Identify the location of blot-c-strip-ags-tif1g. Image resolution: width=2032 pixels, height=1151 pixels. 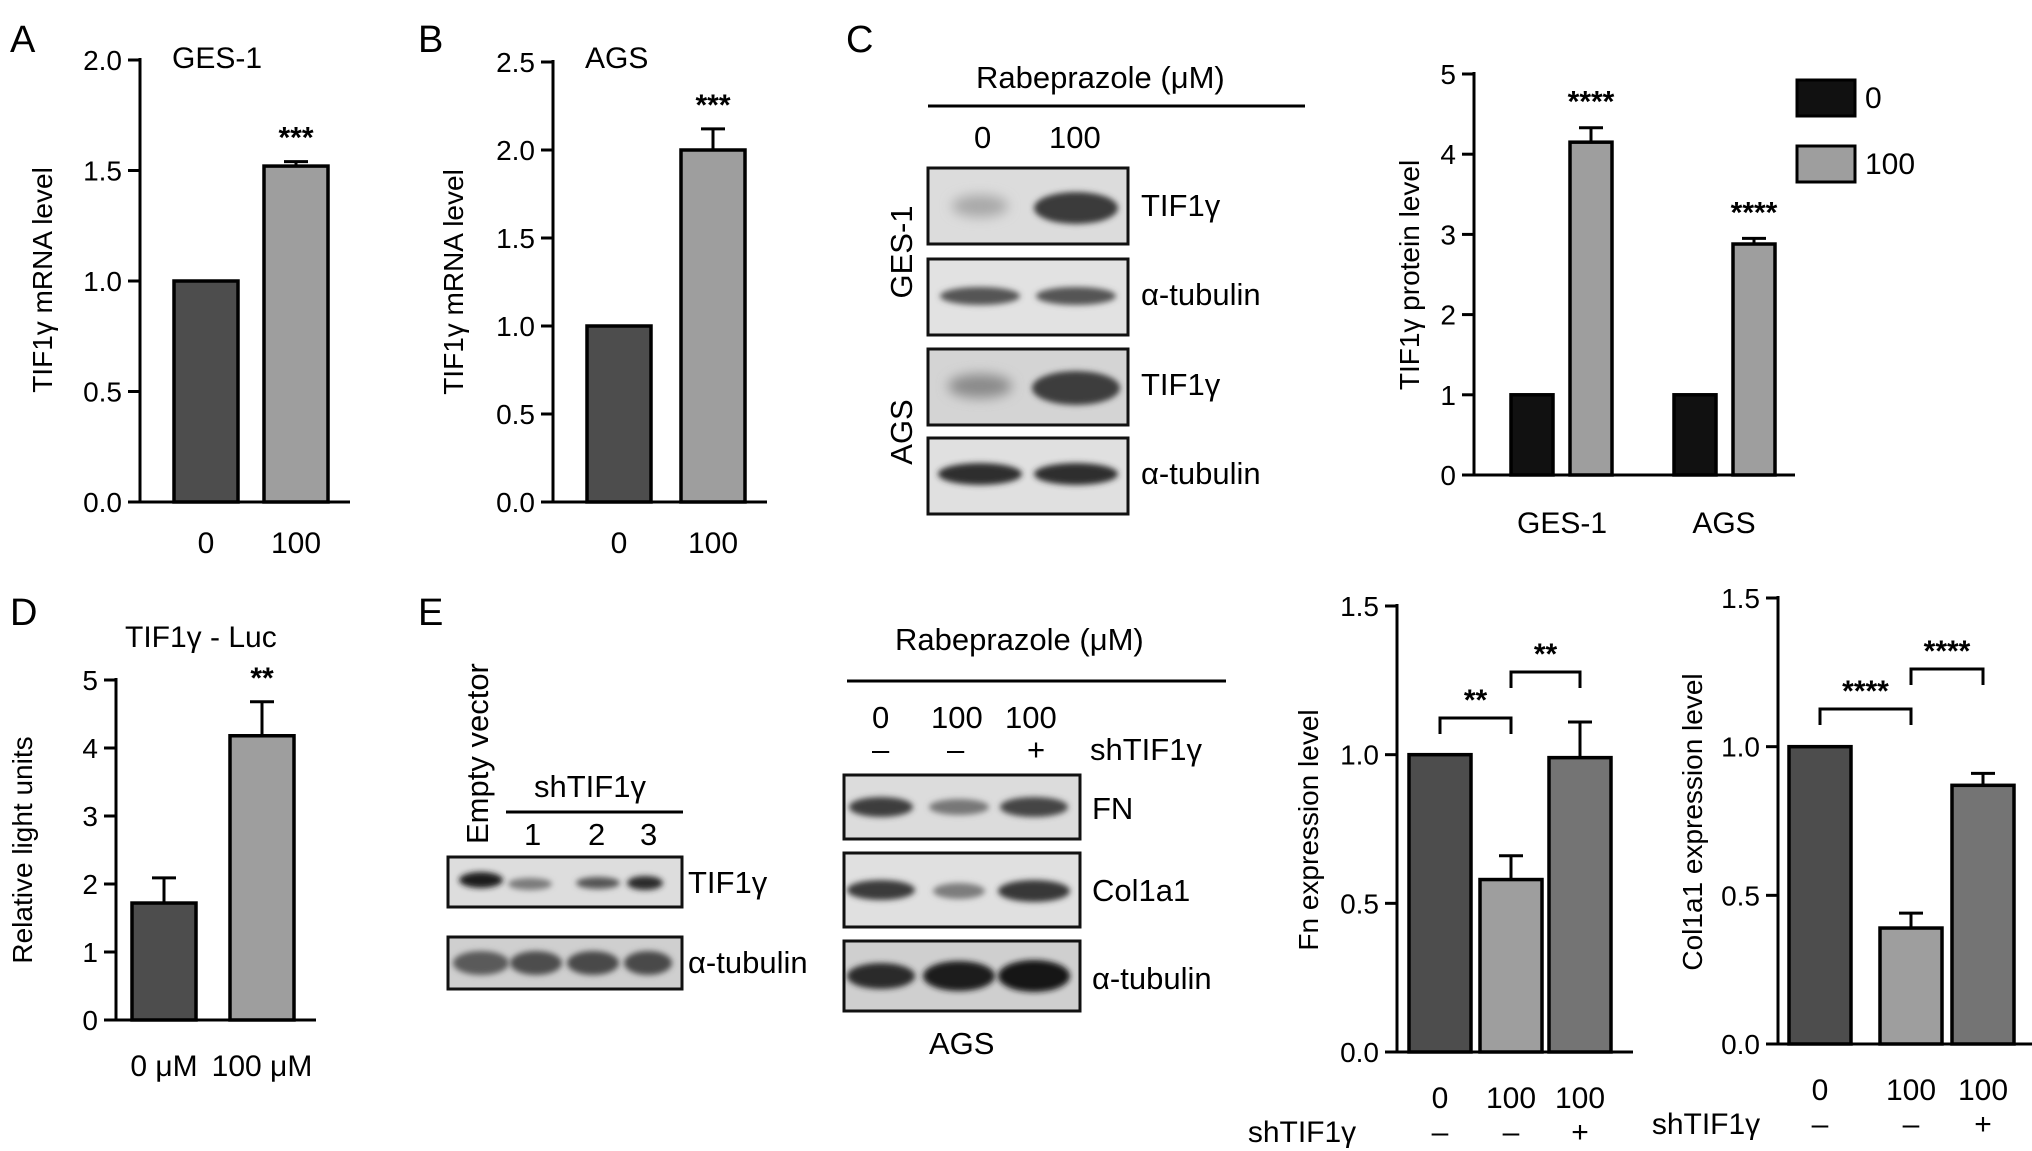
(1028, 387).